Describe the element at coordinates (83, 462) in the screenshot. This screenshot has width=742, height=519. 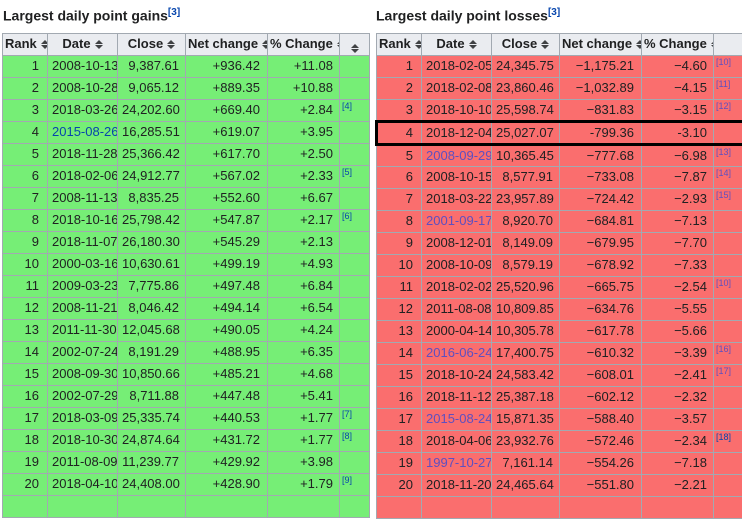
I see `date-cell: 2011-08-09` at that location.